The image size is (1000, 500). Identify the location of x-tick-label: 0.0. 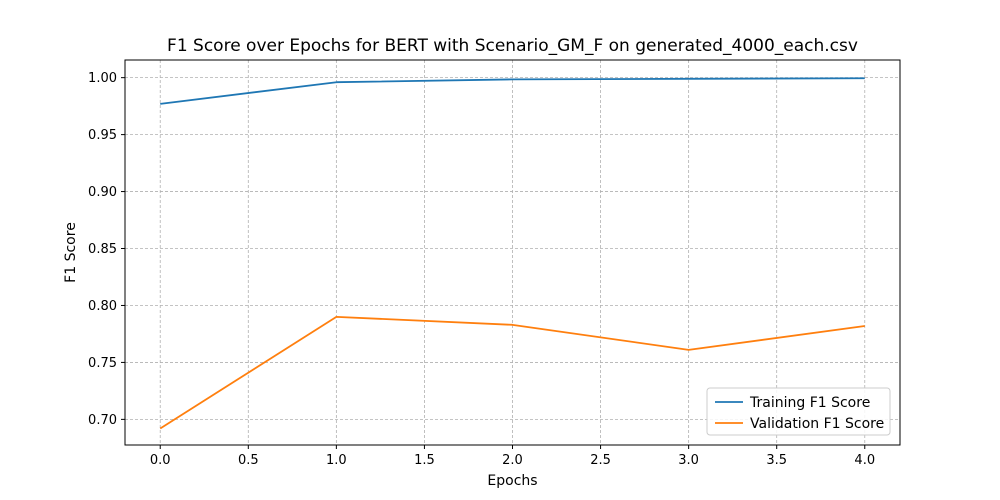
(160, 460).